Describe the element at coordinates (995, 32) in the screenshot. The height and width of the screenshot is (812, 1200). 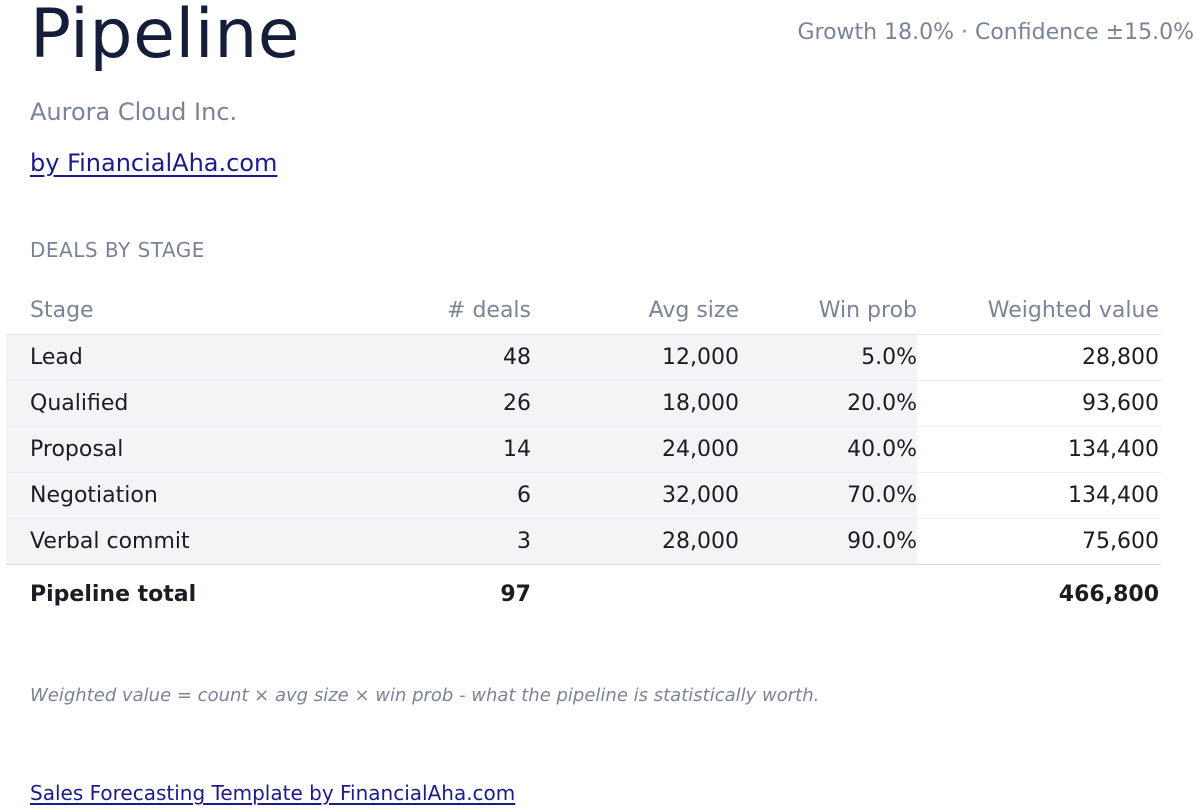
I see `growth-confidence-summary: Growth 18.0% · Confidence ±15.0%` at that location.